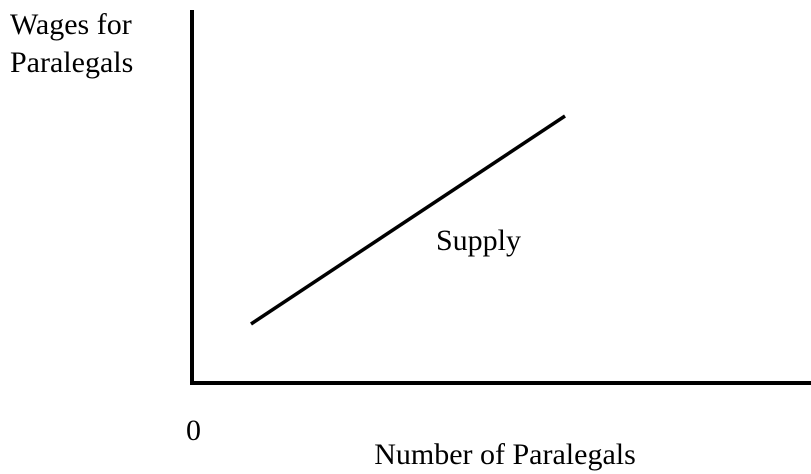  I want to click on y-axis-label: Paralegals, so click(71, 62).